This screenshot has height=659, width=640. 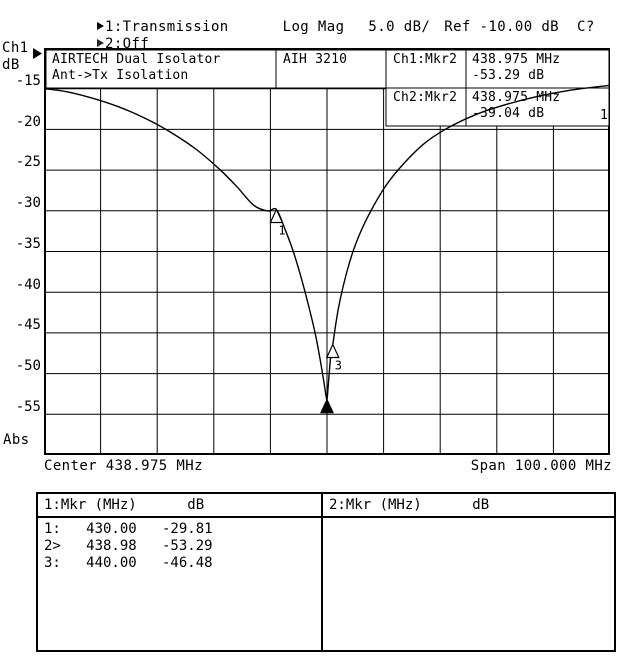 What do you see at coordinates (409, 505) in the screenshot?
I see `marker-table-2-header: 2:Mkr (MHz) dB` at bounding box center [409, 505].